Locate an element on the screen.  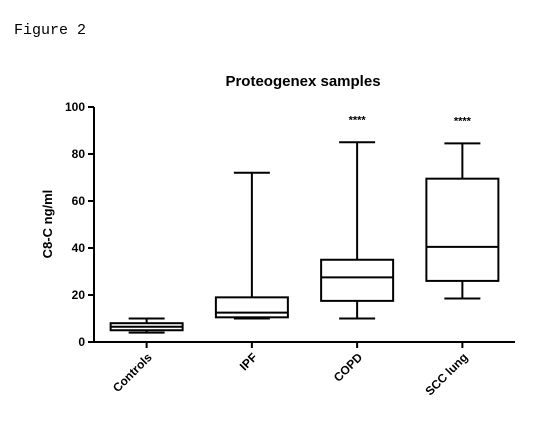
y-tick-label: 80 is located at coordinates (79, 154).